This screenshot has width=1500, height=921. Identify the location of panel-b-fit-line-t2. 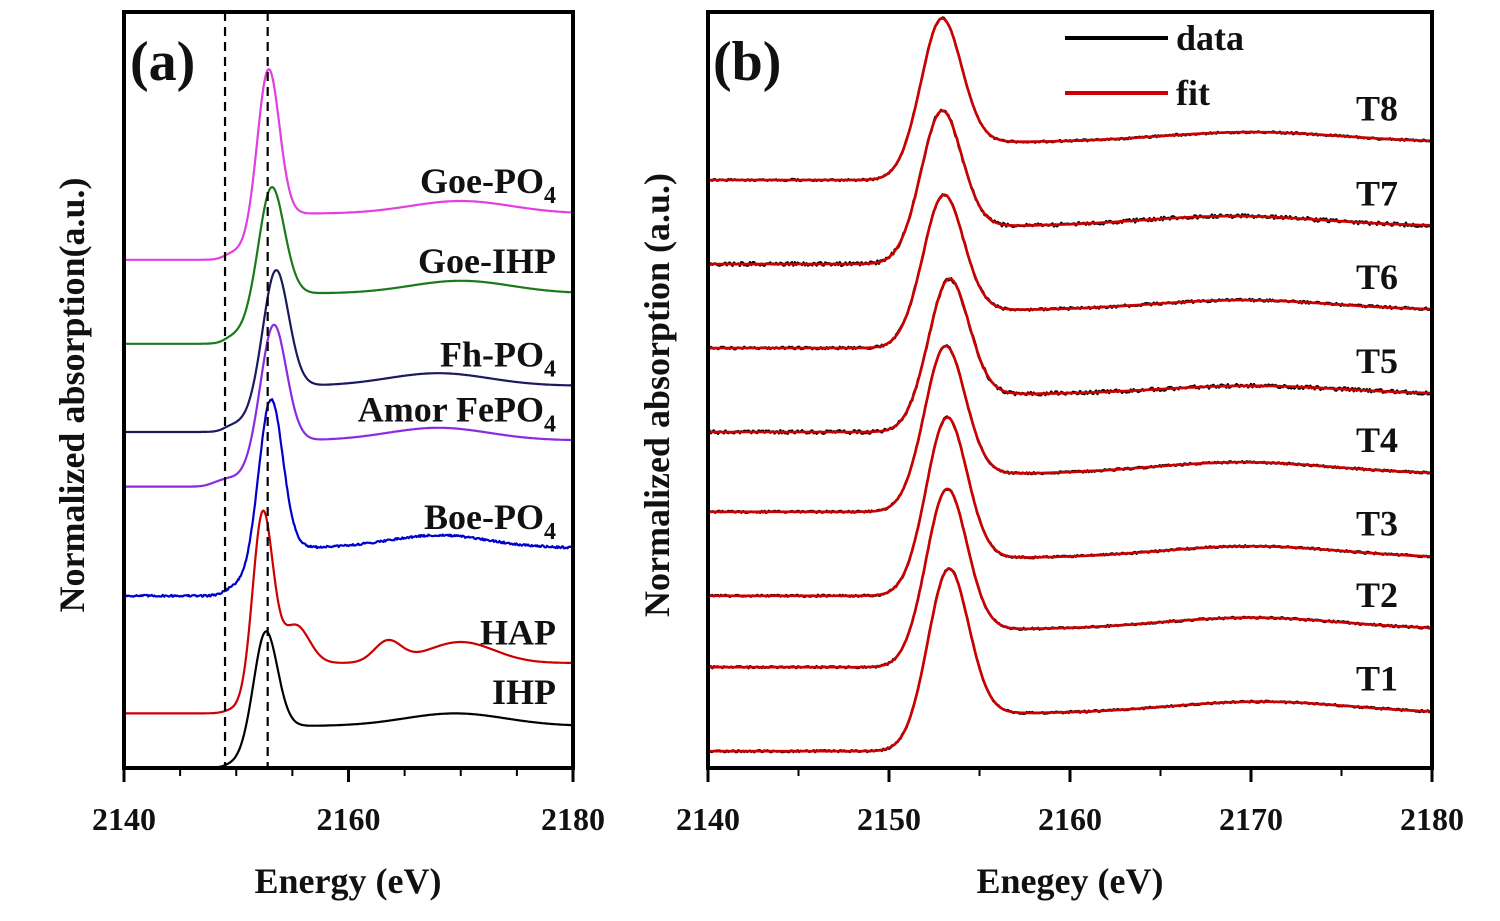
(1070, 578).